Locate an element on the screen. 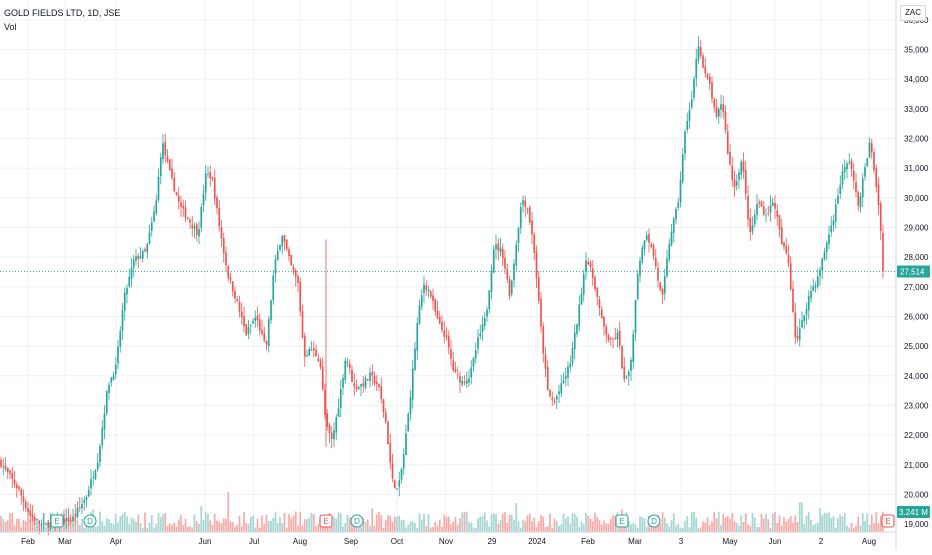  volume-legend: Vol is located at coordinates (10, 27).